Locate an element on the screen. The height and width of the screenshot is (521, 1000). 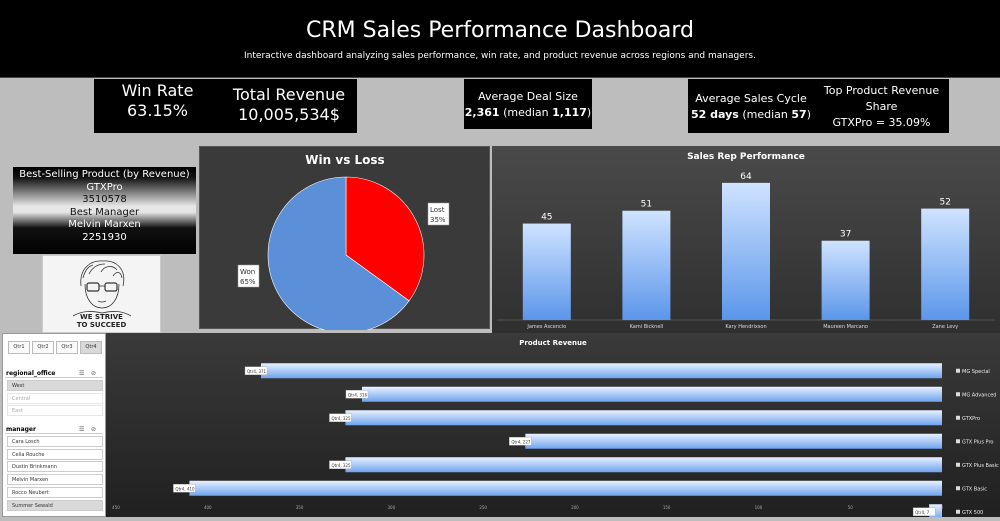
product-category-label: GTX Plus Basic is located at coordinates (980, 466).